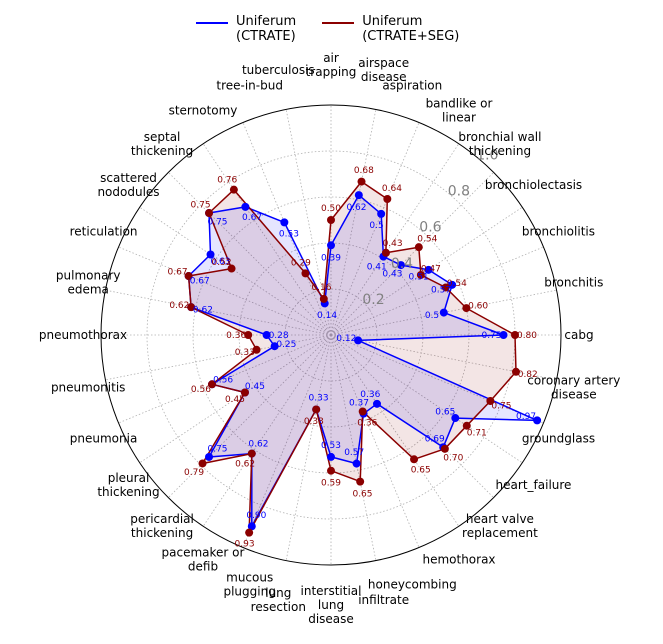 This screenshot has width=663, height=644. I want to click on data-label: 0.5, so click(432, 316).